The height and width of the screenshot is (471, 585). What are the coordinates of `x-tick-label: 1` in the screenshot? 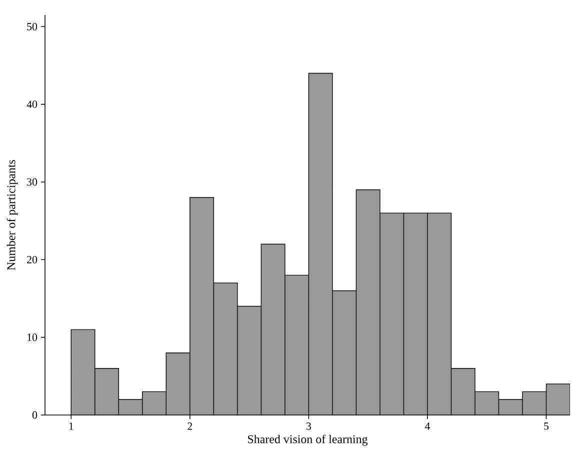 It's located at (71, 426).